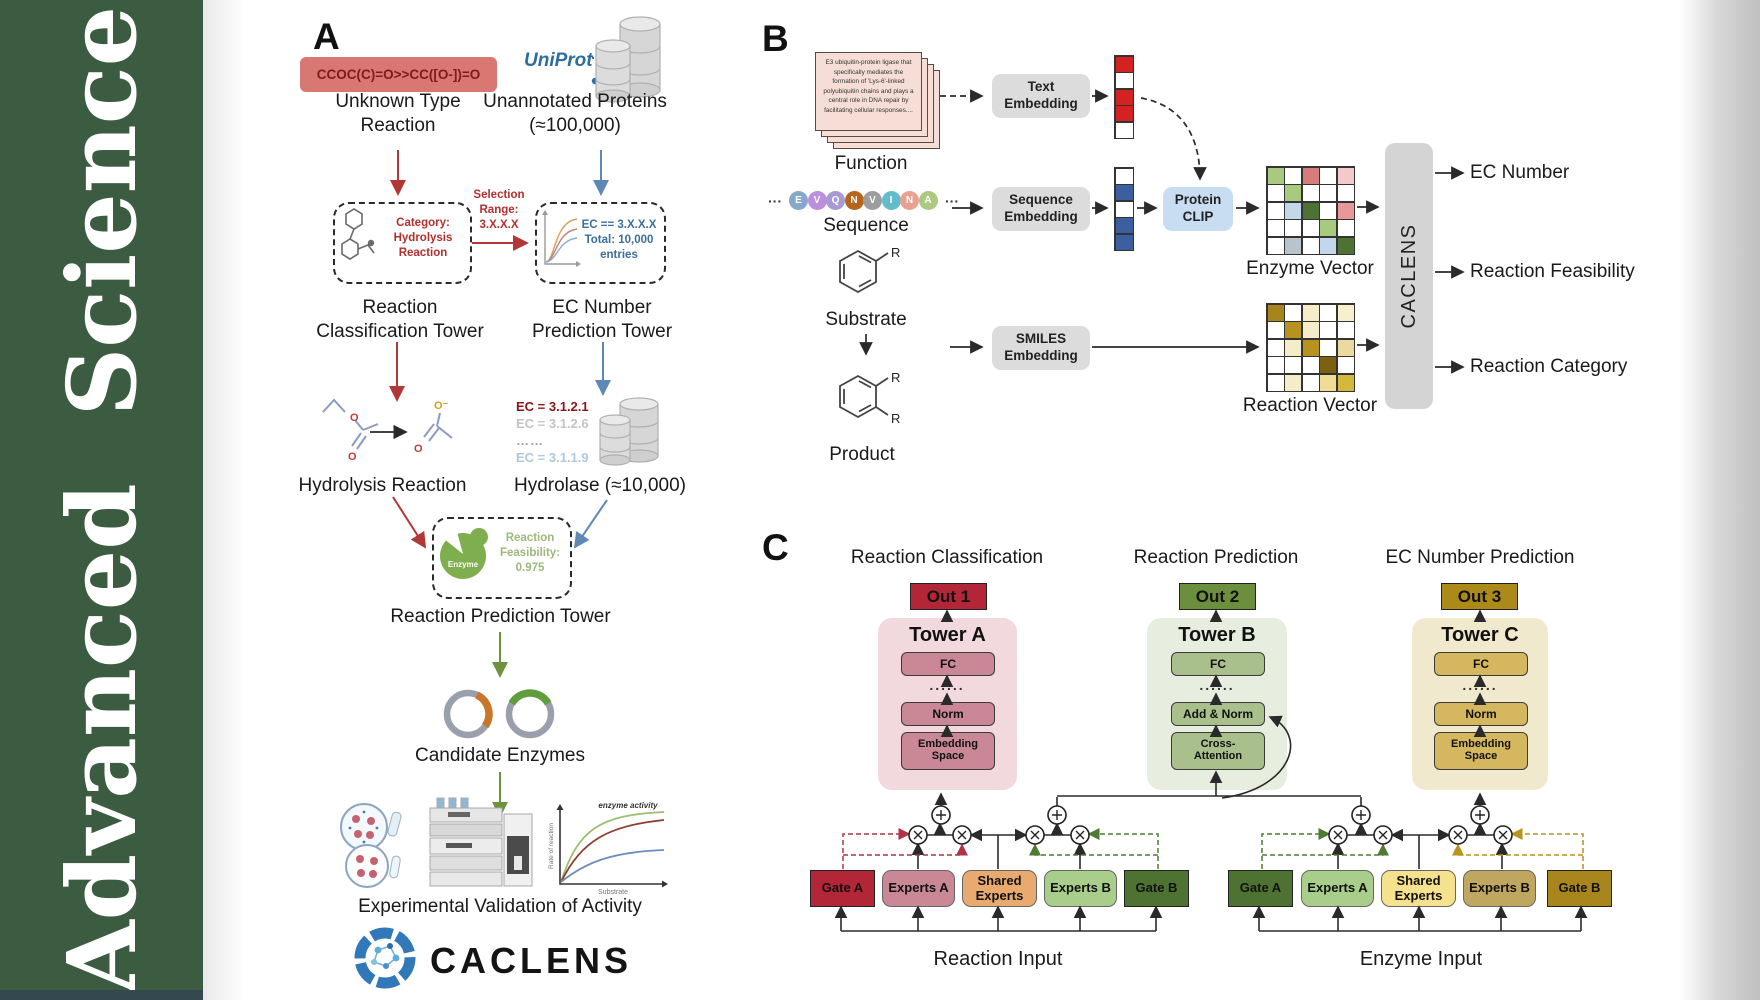 The width and height of the screenshot is (1760, 1000). Describe the element at coordinates (1198, 209) in the screenshot. I see `protein-clip-box: Protein CLIP` at that location.